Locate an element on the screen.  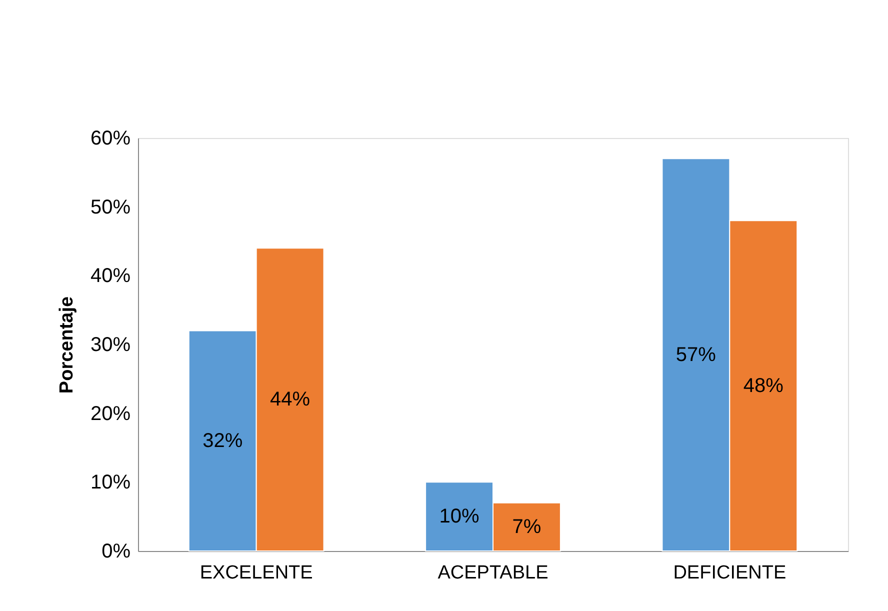
x-tick-label: DEFICIENTE is located at coordinates (729, 573).